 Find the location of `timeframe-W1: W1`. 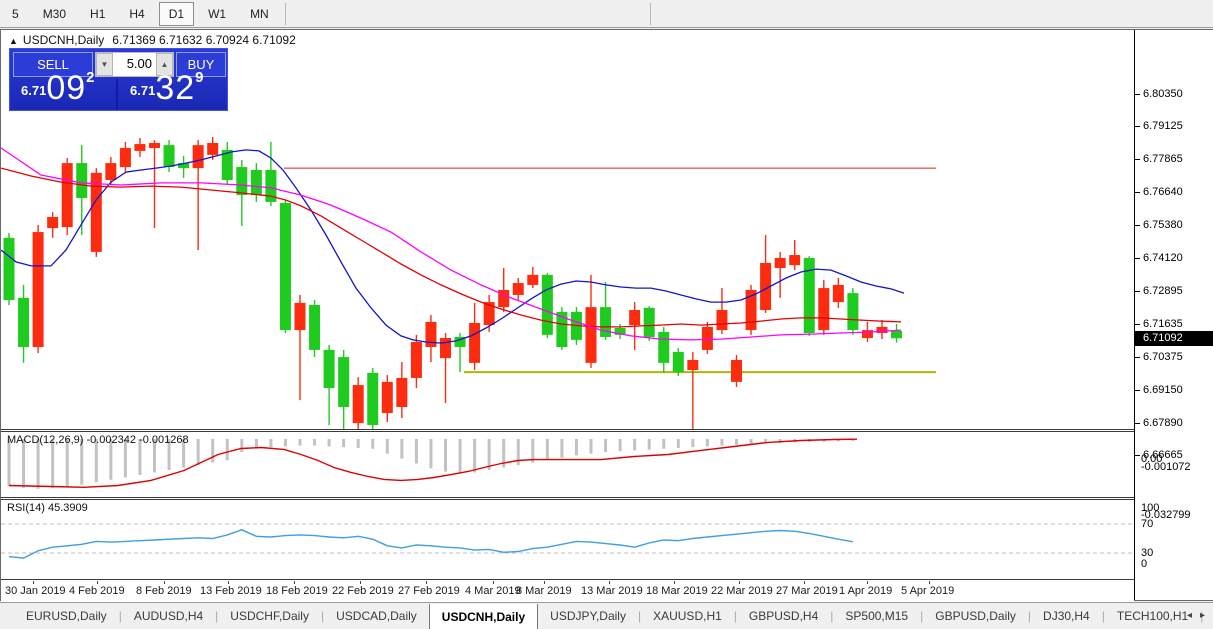

timeframe-W1: W1 is located at coordinates (217, 13).